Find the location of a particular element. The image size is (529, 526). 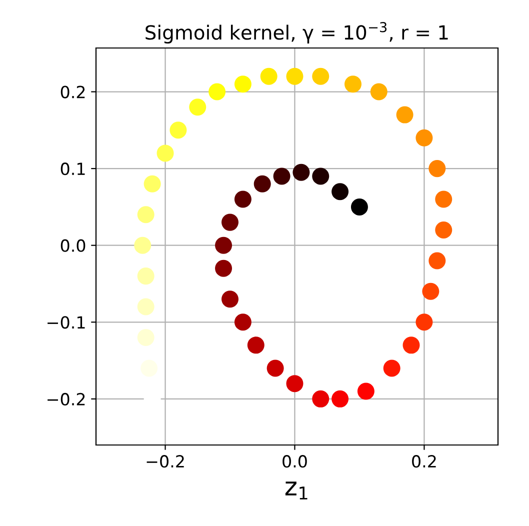

y-tick-label: 0.2 is located at coordinates (72, 92).